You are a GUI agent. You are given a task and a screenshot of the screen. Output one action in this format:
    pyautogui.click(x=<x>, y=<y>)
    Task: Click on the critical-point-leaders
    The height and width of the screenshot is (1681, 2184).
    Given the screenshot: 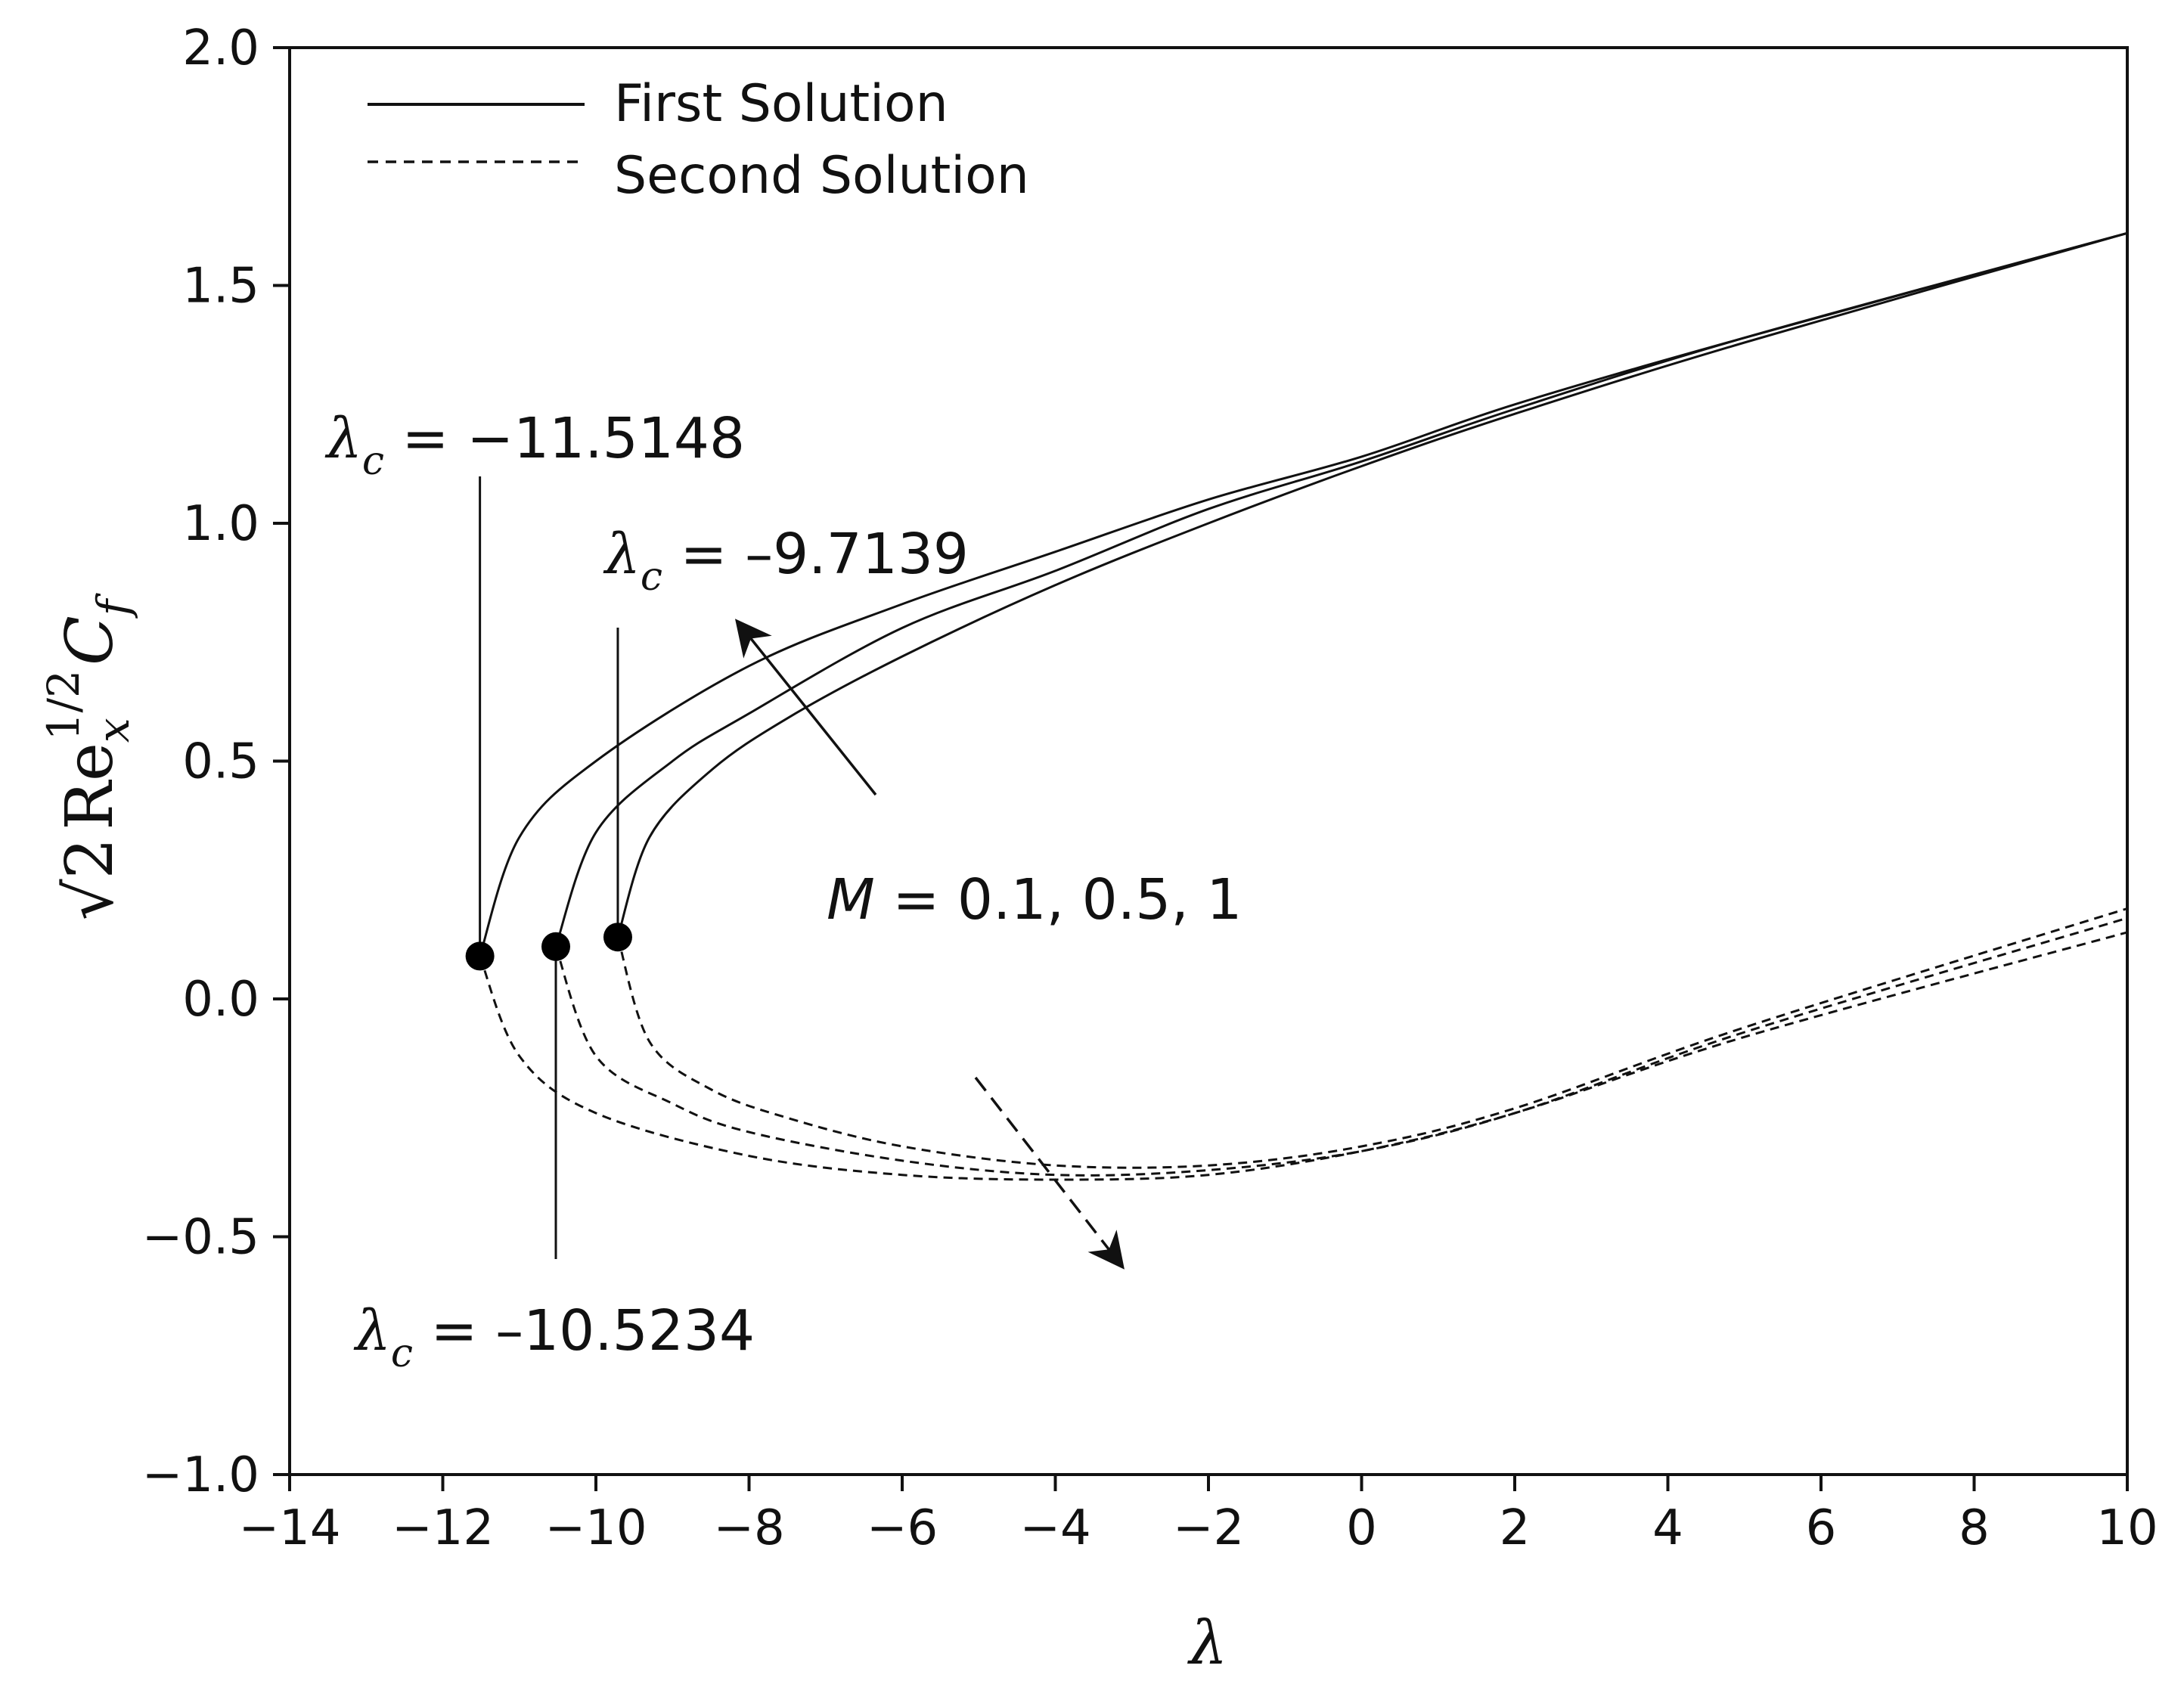 What is the action you would take?
    pyautogui.click(x=549, y=867)
    